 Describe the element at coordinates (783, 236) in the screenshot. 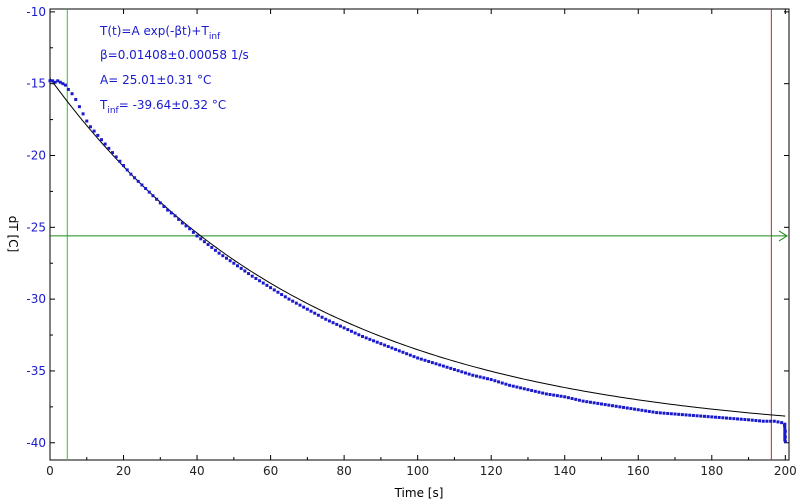

I see `horizontal-line-arrow-icon` at that location.